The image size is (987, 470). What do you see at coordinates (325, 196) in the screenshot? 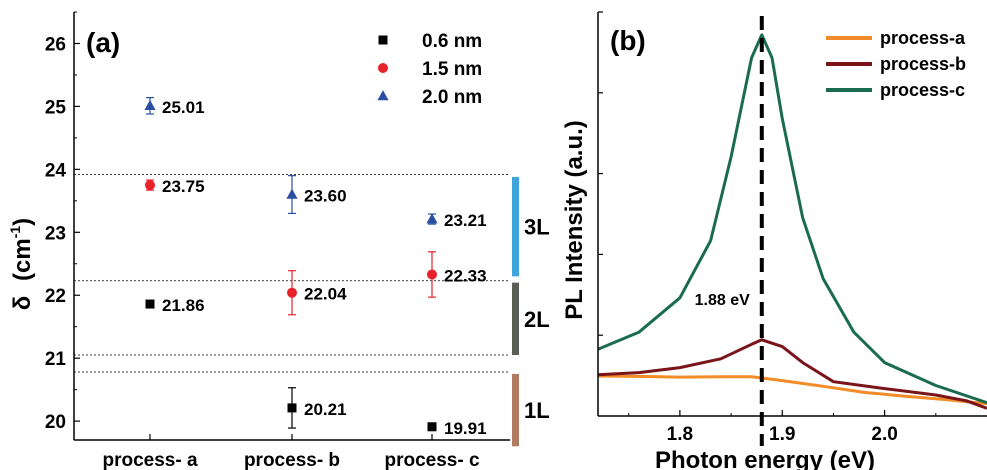
I see `data-label: 23.60` at bounding box center [325, 196].